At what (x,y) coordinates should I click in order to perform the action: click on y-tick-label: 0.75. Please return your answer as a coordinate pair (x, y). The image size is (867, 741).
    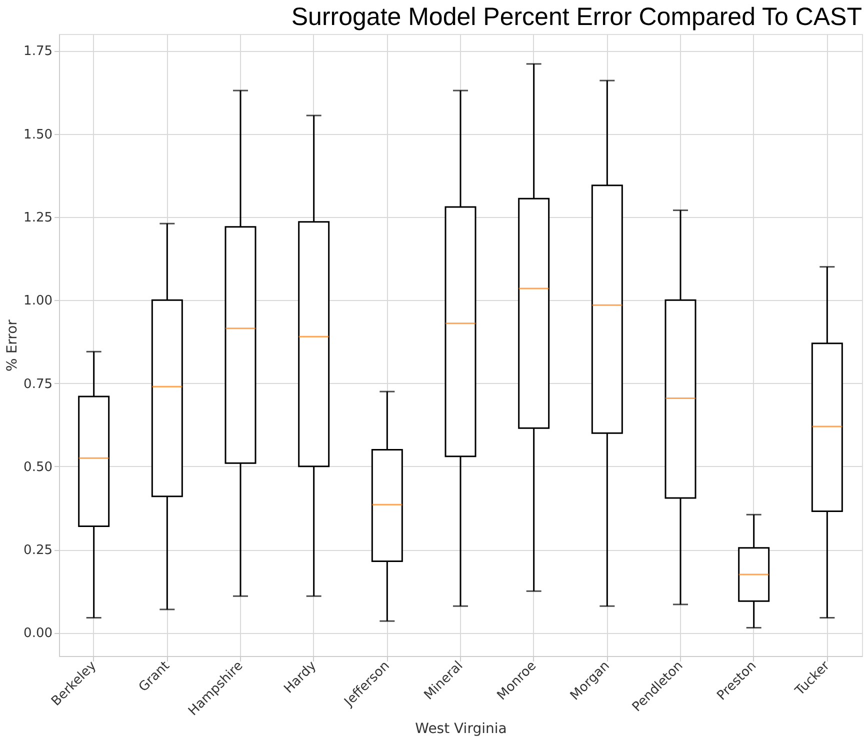
    Looking at the image, I should click on (38, 384).